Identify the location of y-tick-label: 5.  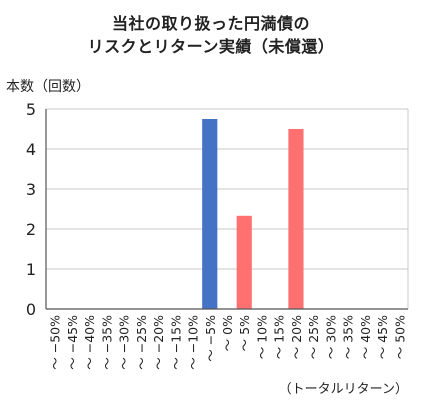
(31, 109).